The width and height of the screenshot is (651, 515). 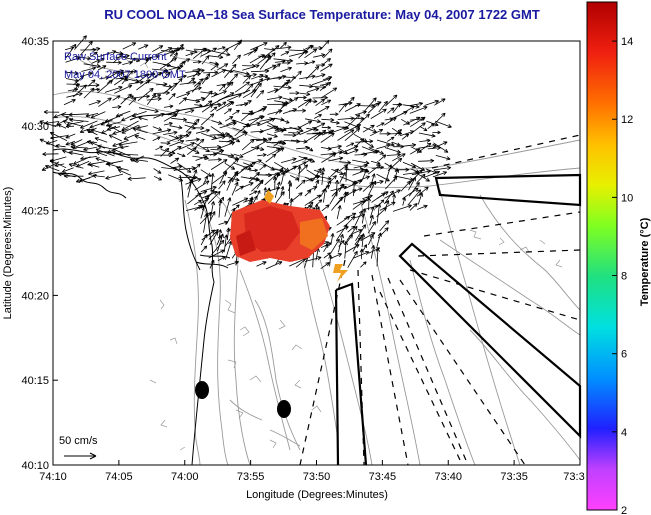 What do you see at coordinates (53, 477) in the screenshot?
I see `x-tick-label: 74:10` at bounding box center [53, 477].